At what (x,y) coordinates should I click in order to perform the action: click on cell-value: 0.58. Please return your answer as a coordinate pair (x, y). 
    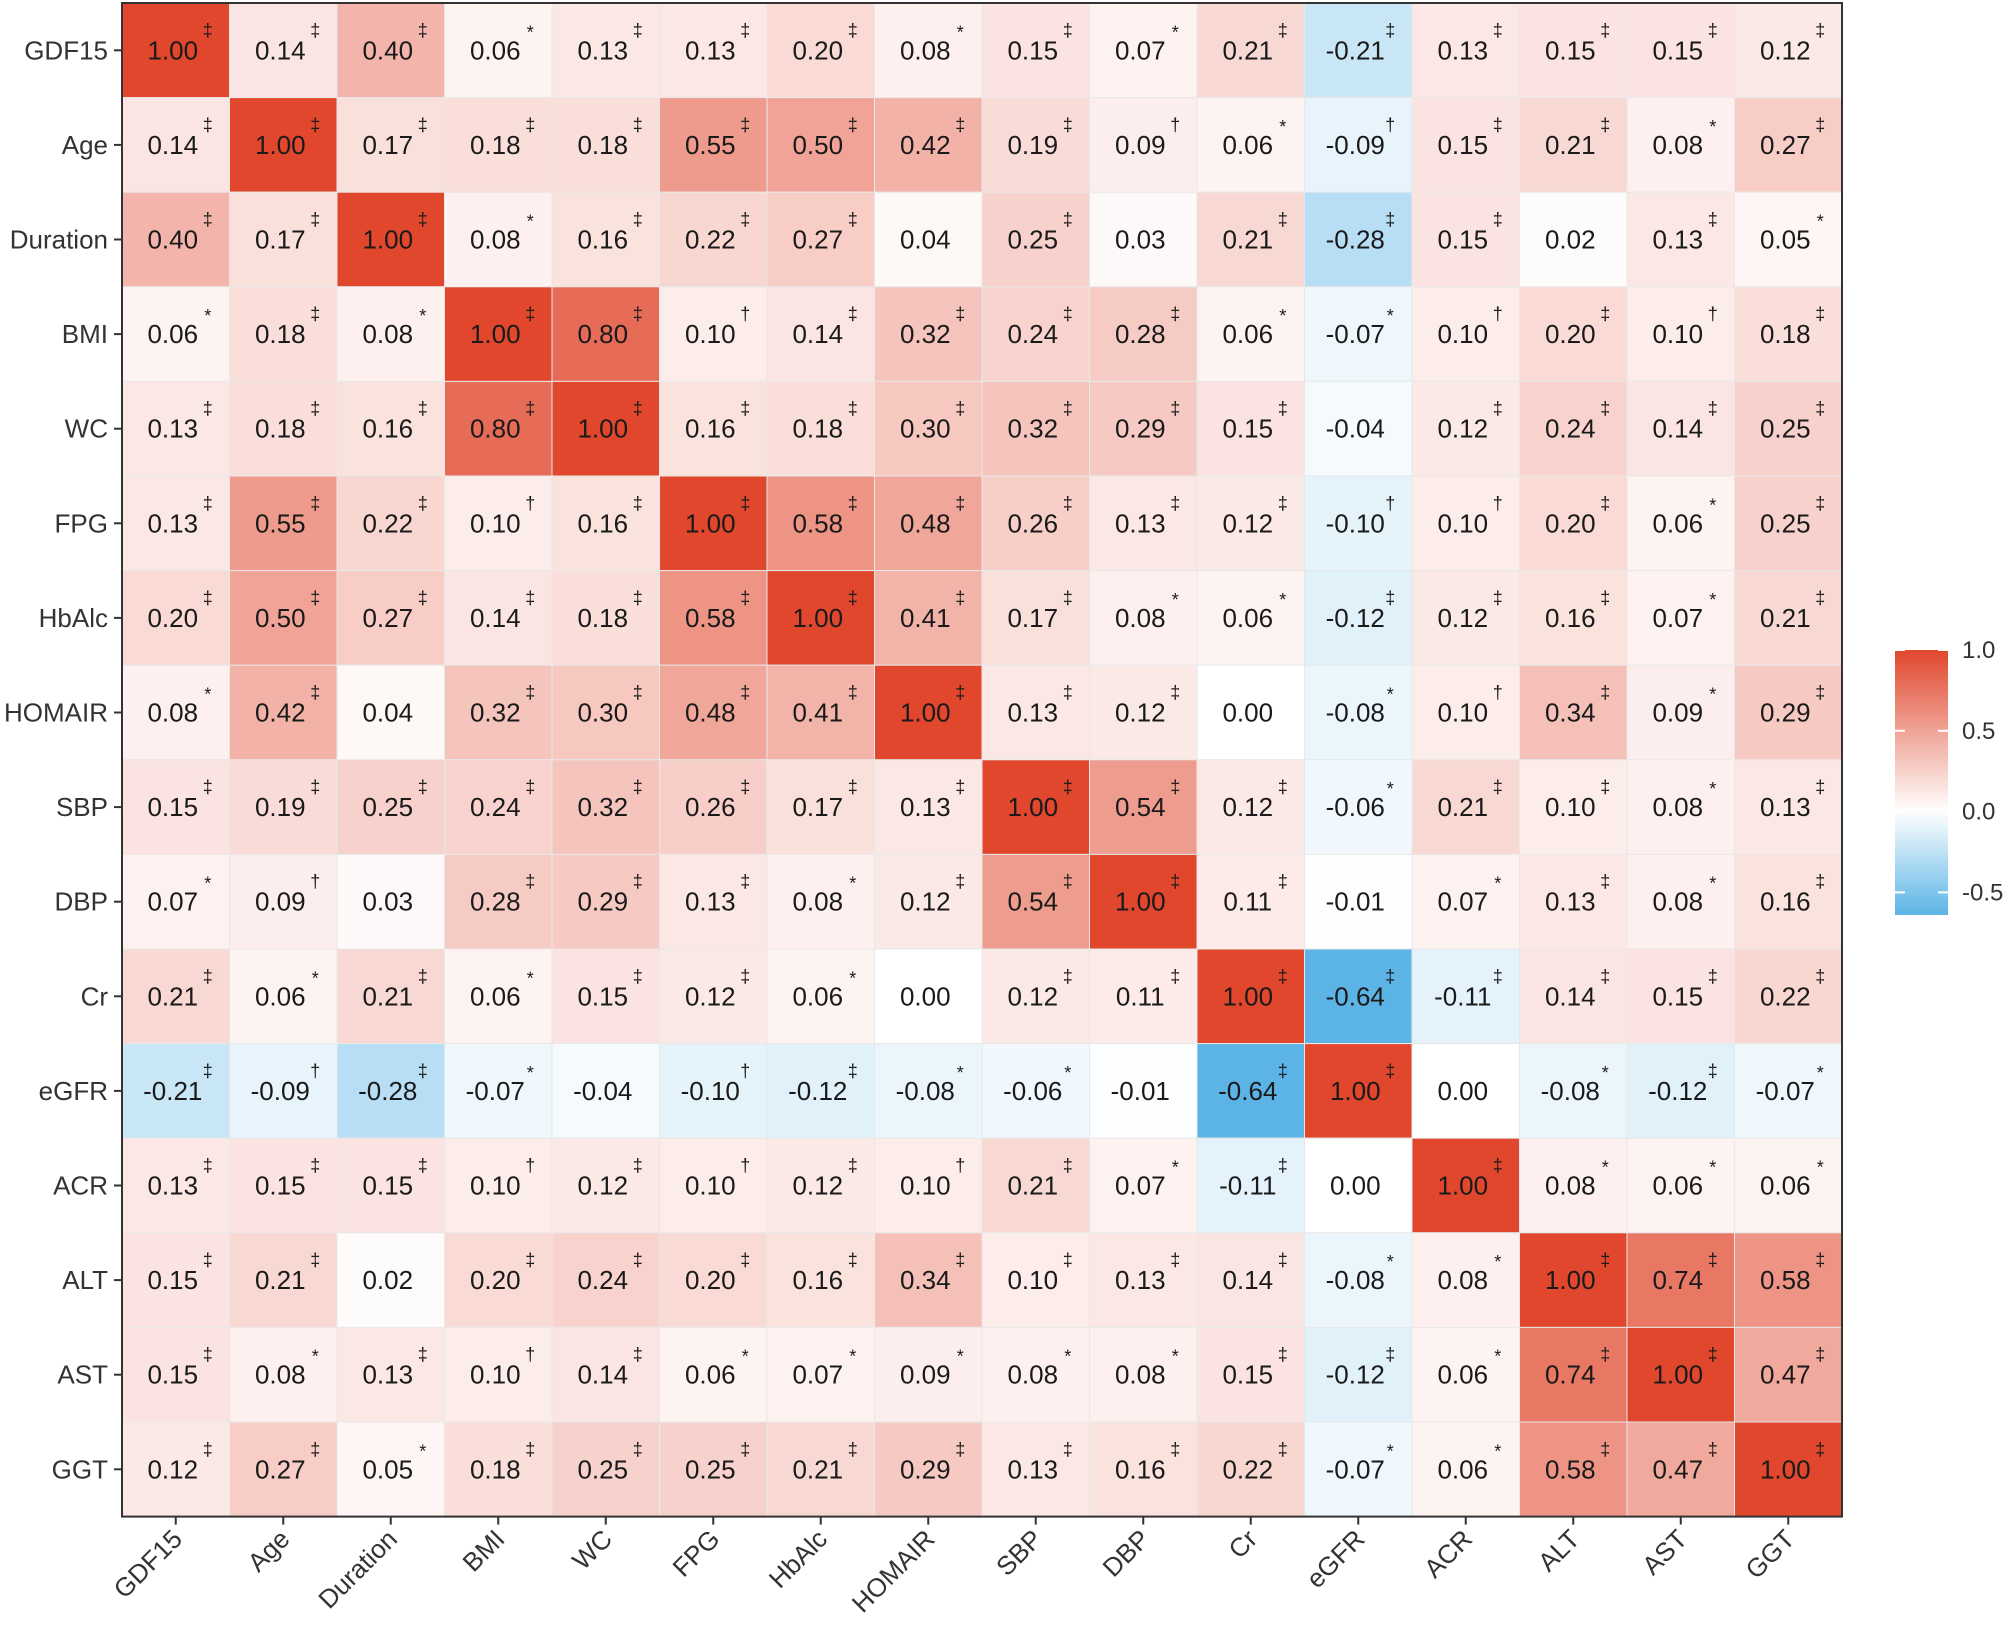
    Looking at the image, I should click on (1785, 1280).